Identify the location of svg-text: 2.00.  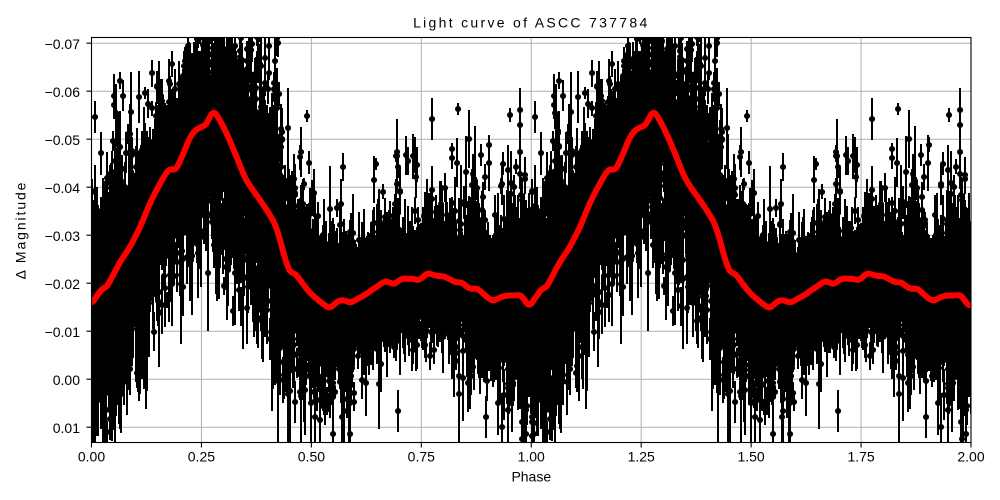
(970, 457).